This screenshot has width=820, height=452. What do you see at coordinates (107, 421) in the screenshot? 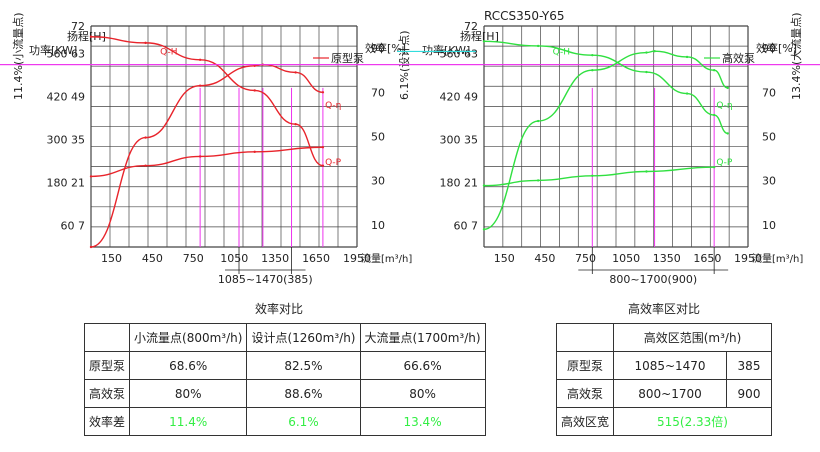
I see `row-label: 效率差` at bounding box center [107, 421].